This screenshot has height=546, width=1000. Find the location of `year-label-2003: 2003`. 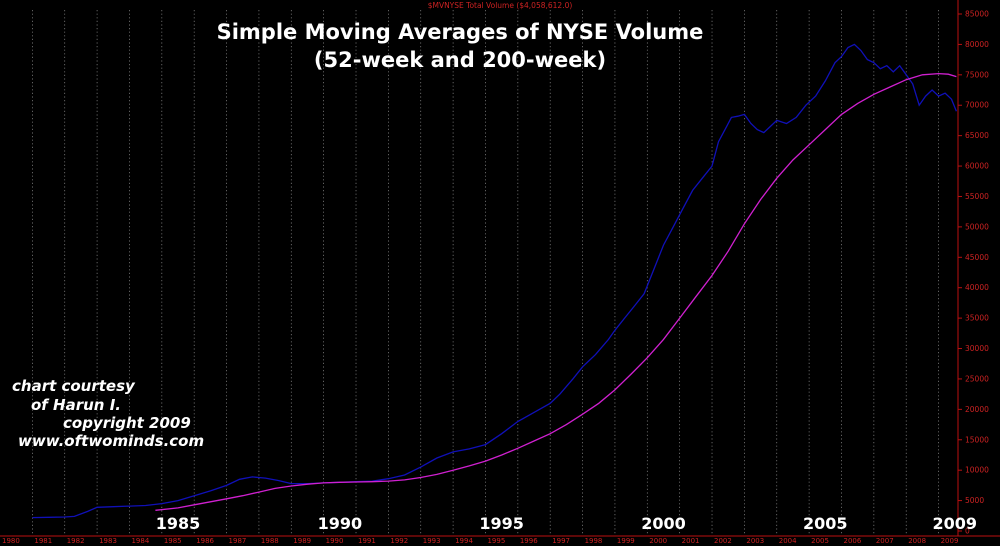

year-label-2003: 2003 is located at coordinates (755, 541).